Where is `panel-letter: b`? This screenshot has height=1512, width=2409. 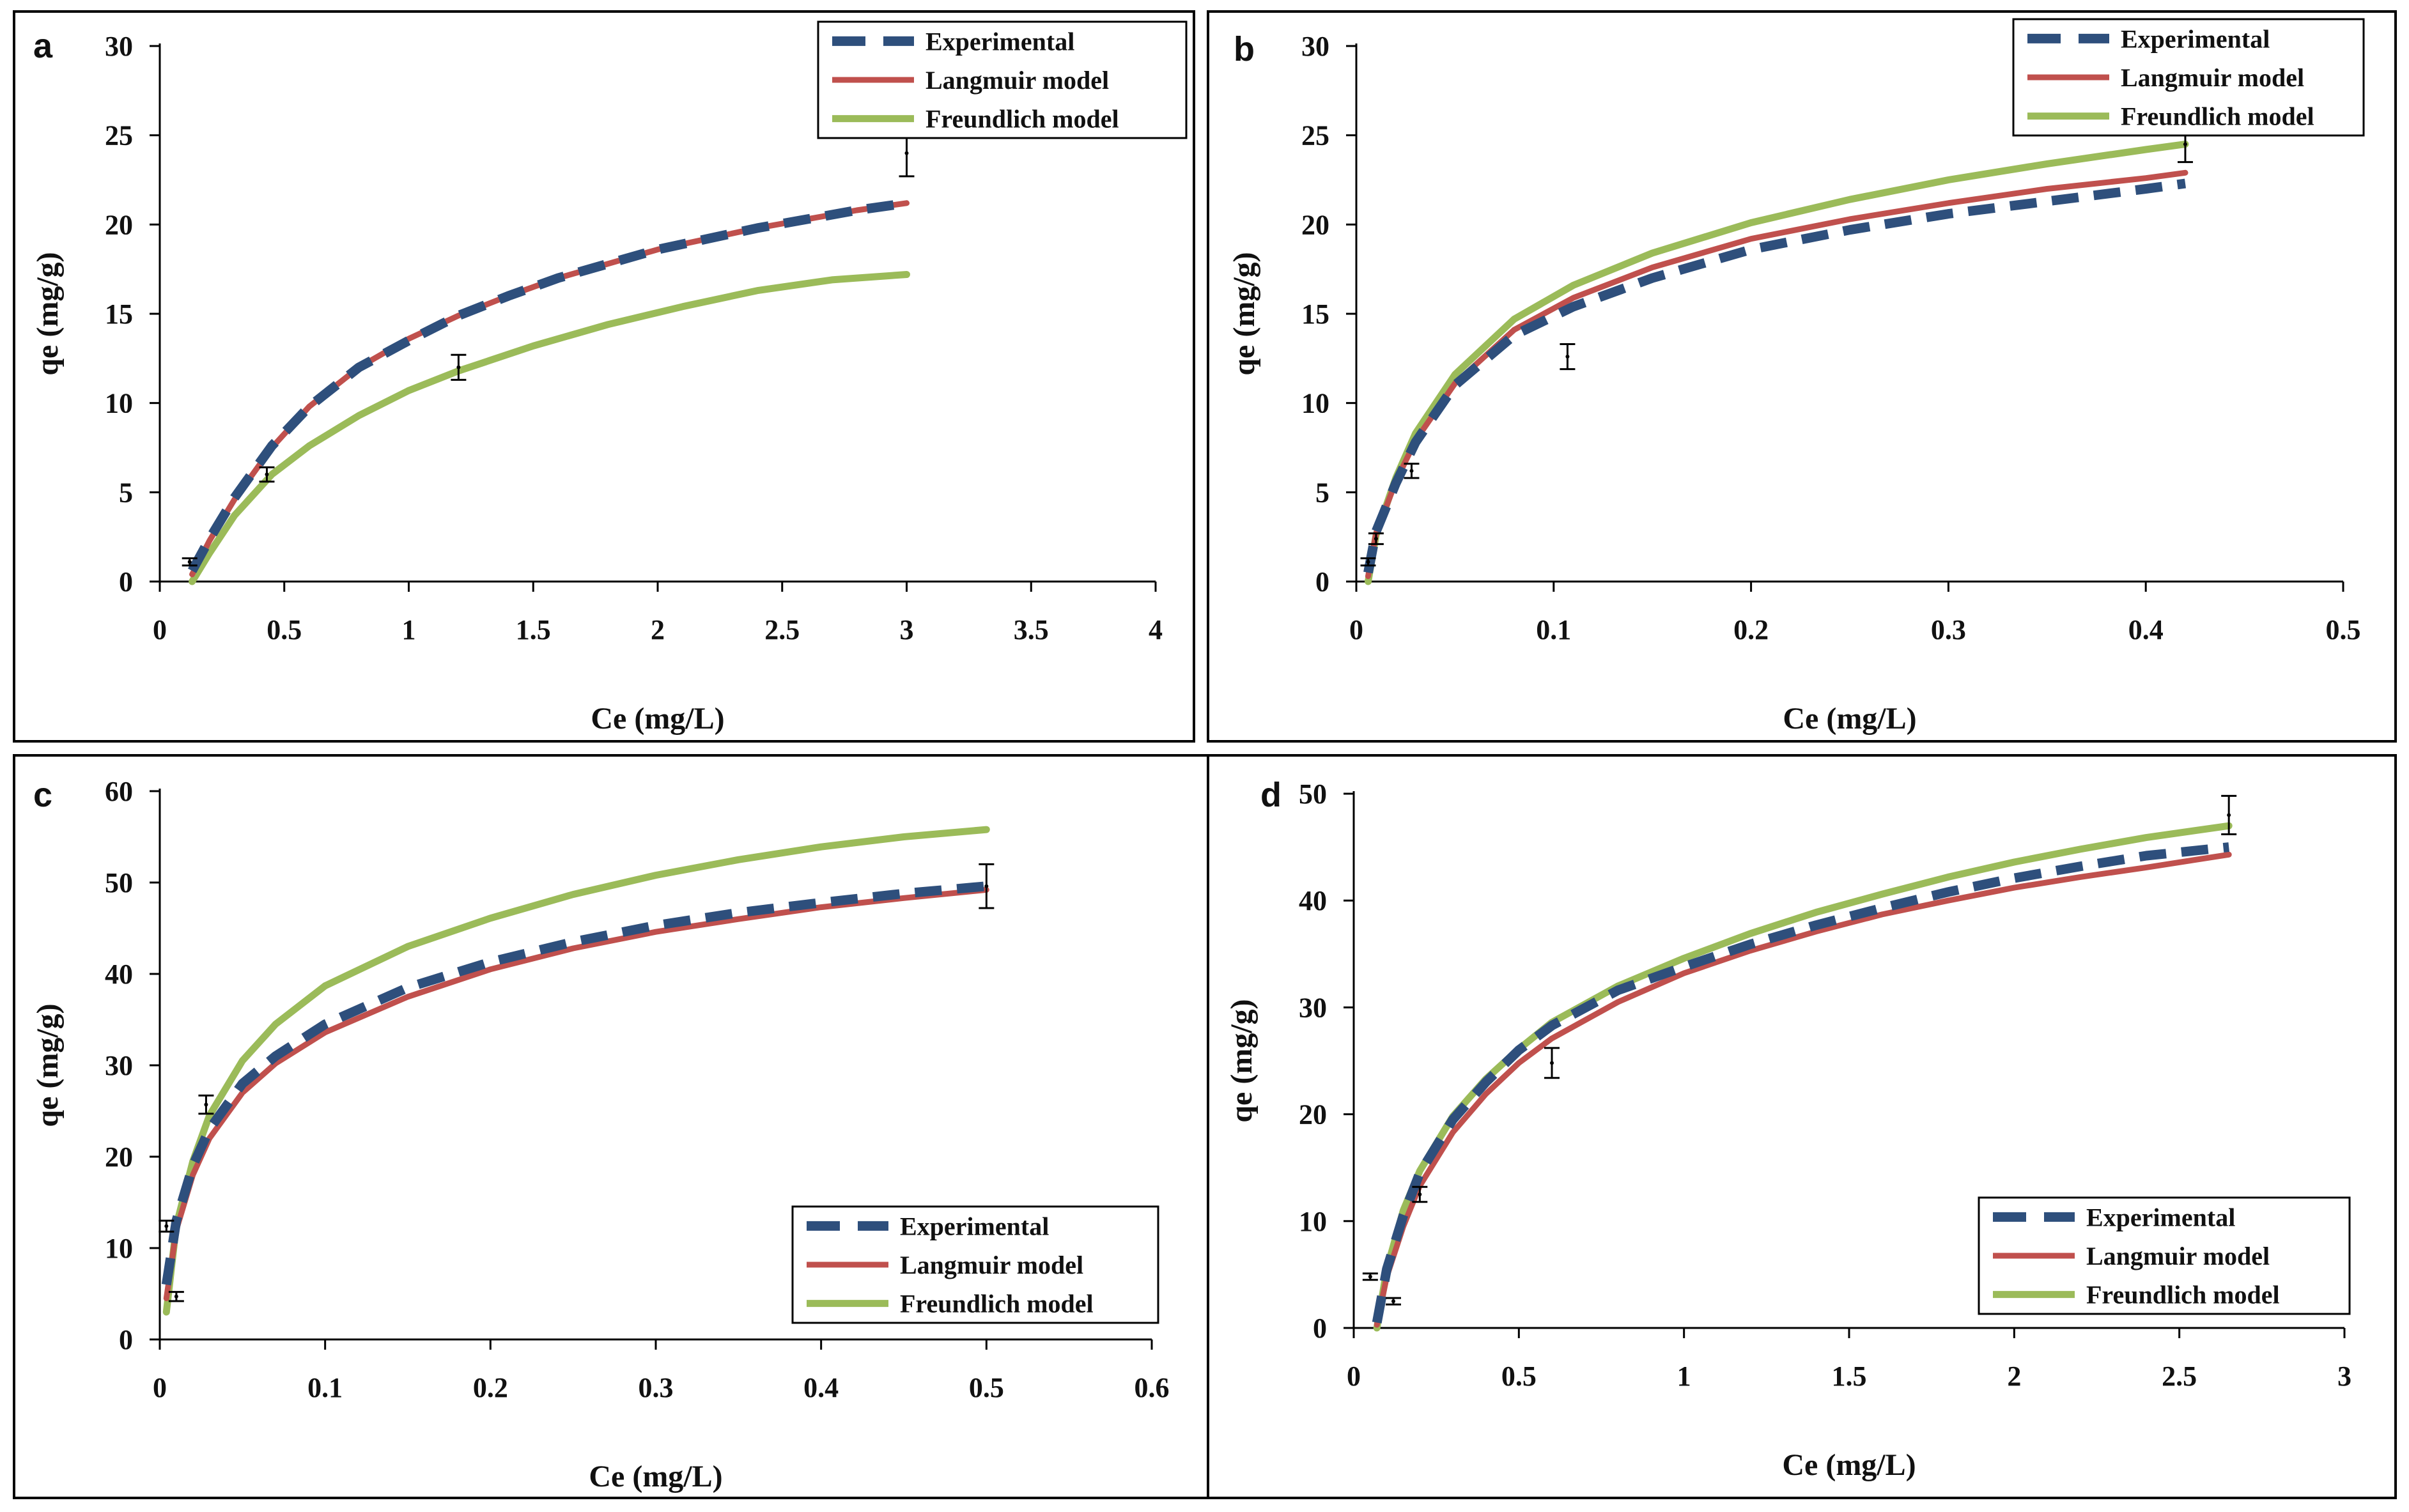
panel-letter: b is located at coordinates (1244, 49).